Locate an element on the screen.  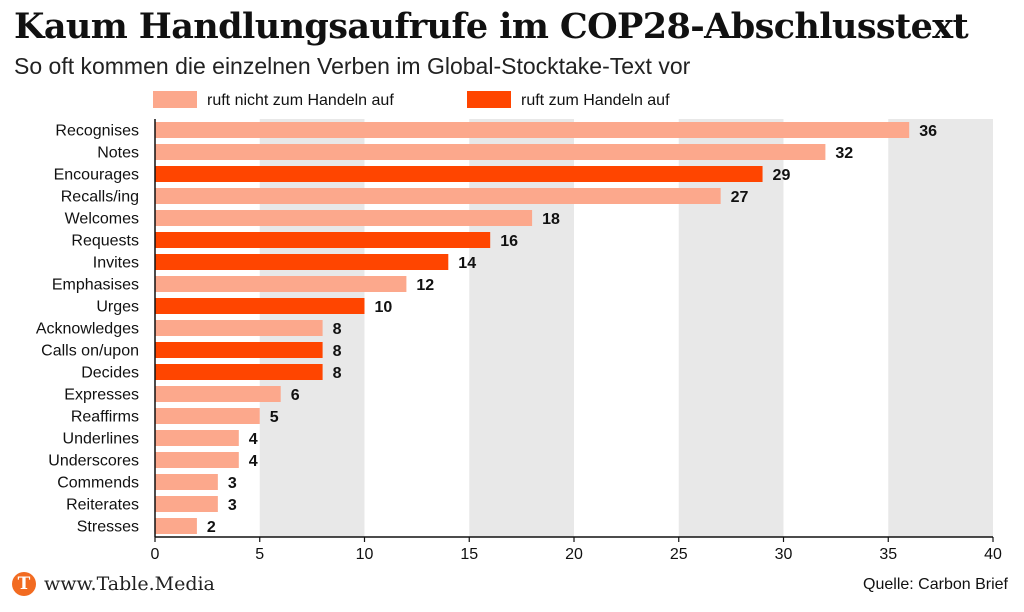
category-label: Invites is located at coordinates (116, 263).